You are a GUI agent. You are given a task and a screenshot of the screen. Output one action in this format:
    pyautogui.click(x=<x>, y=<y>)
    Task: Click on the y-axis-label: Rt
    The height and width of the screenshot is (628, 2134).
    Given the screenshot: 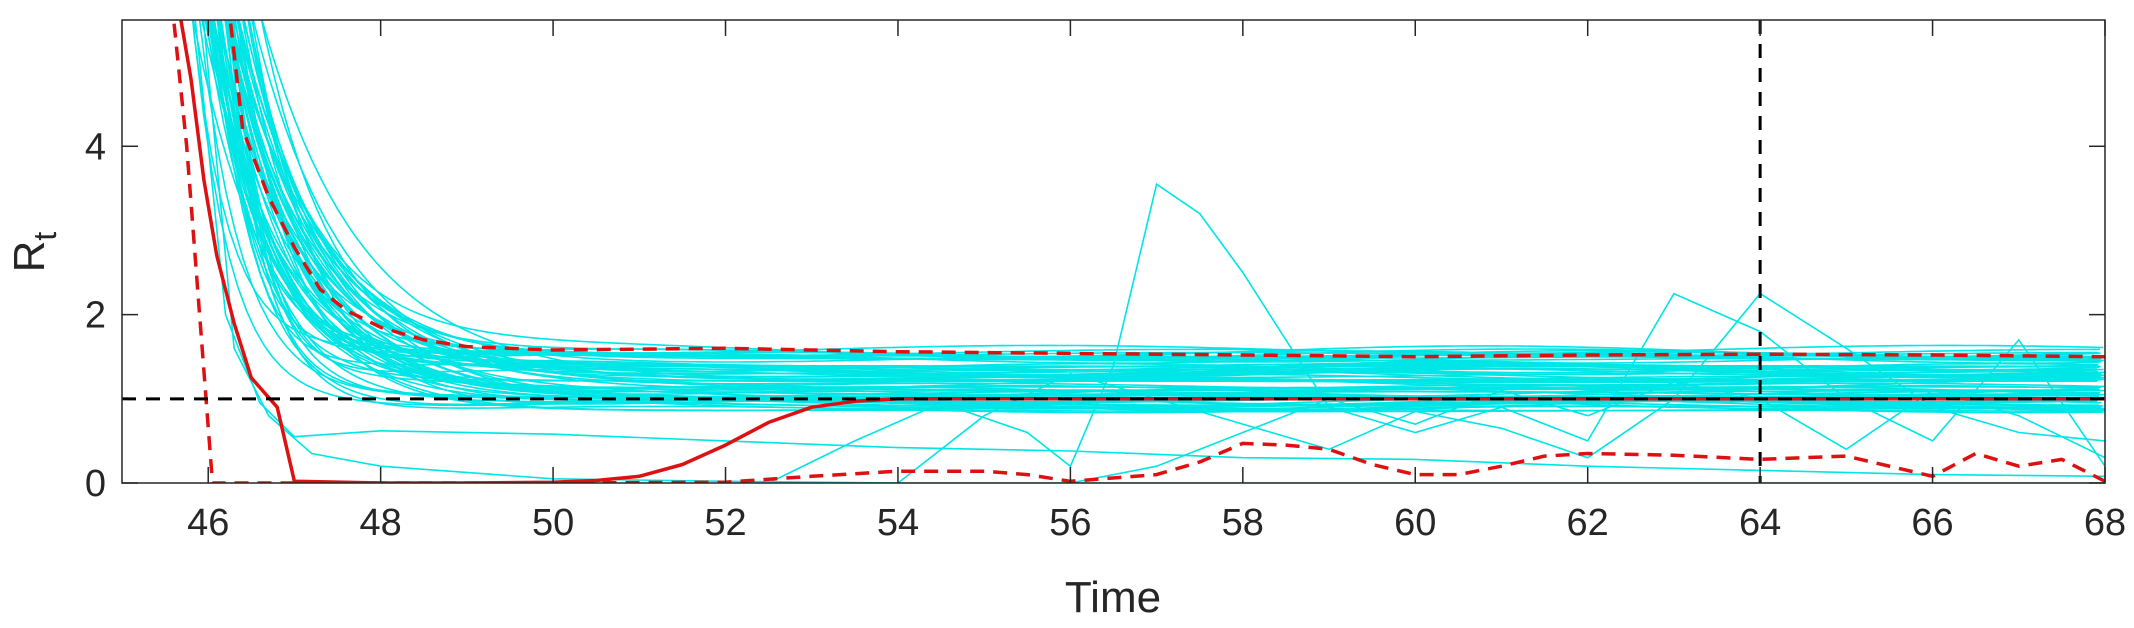 What is the action you would take?
    pyautogui.click(x=34, y=252)
    